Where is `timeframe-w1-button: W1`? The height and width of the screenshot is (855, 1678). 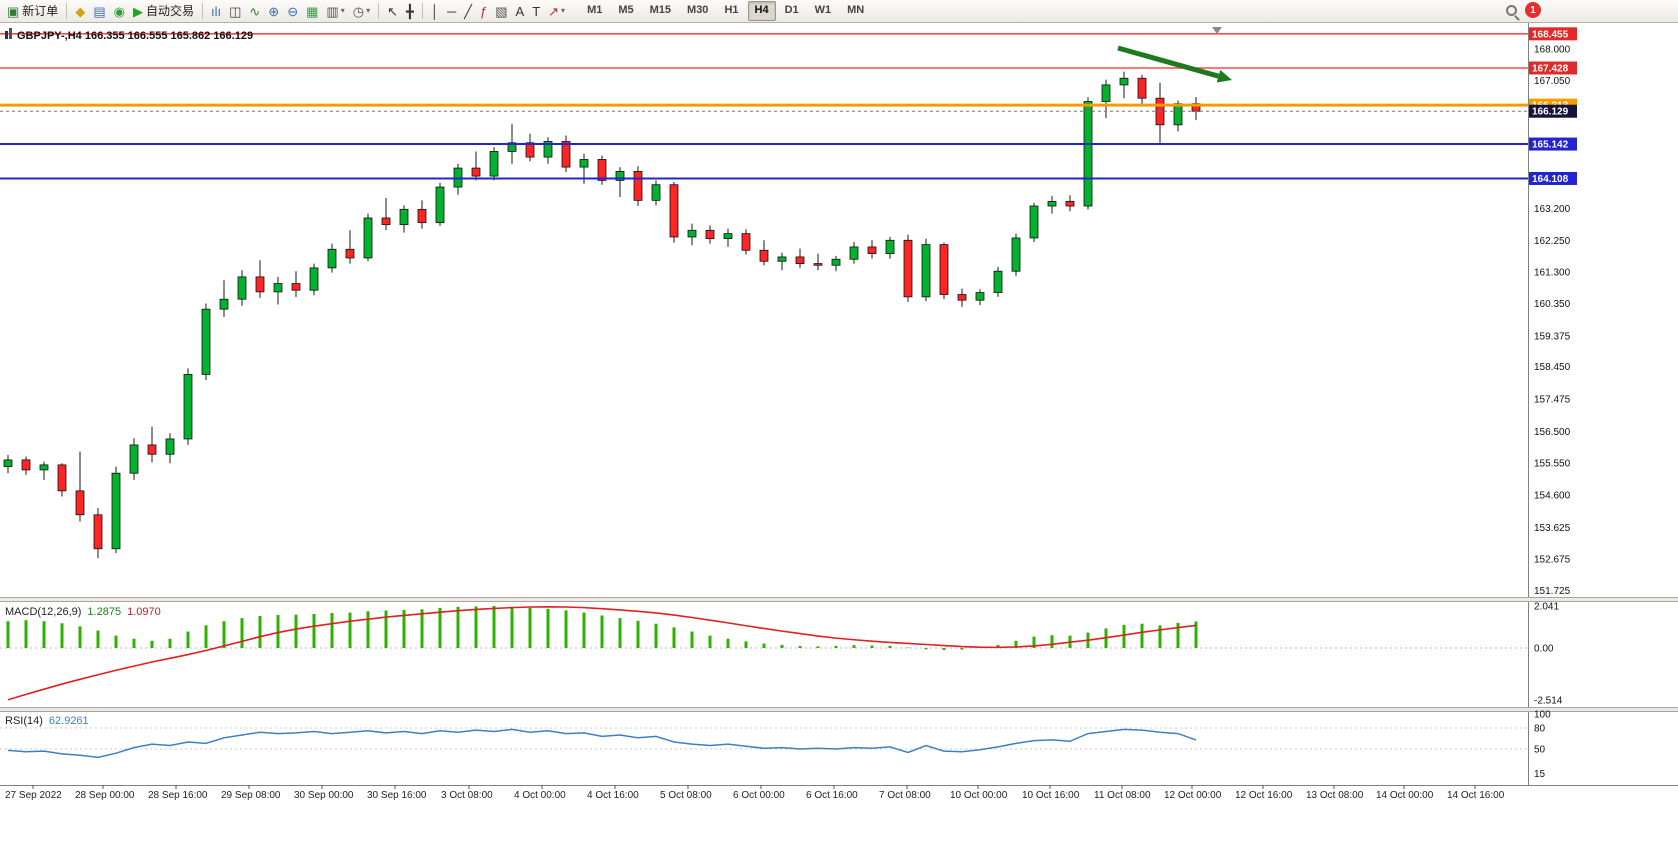
timeframe-w1-button: W1 is located at coordinates (823, 10).